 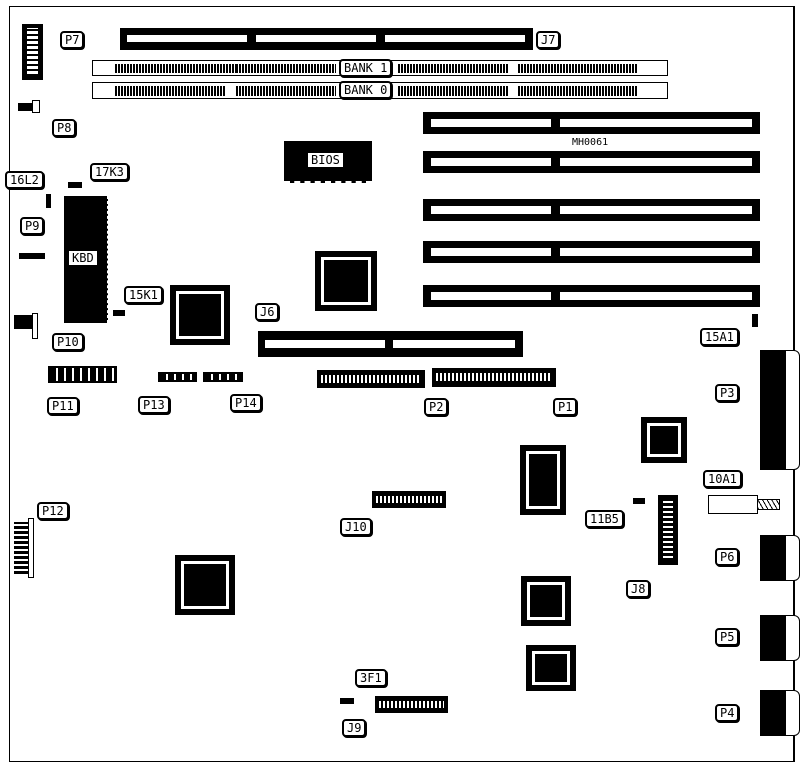 What do you see at coordinates (21, 548) in the screenshot?
I see `p12-connector` at bounding box center [21, 548].